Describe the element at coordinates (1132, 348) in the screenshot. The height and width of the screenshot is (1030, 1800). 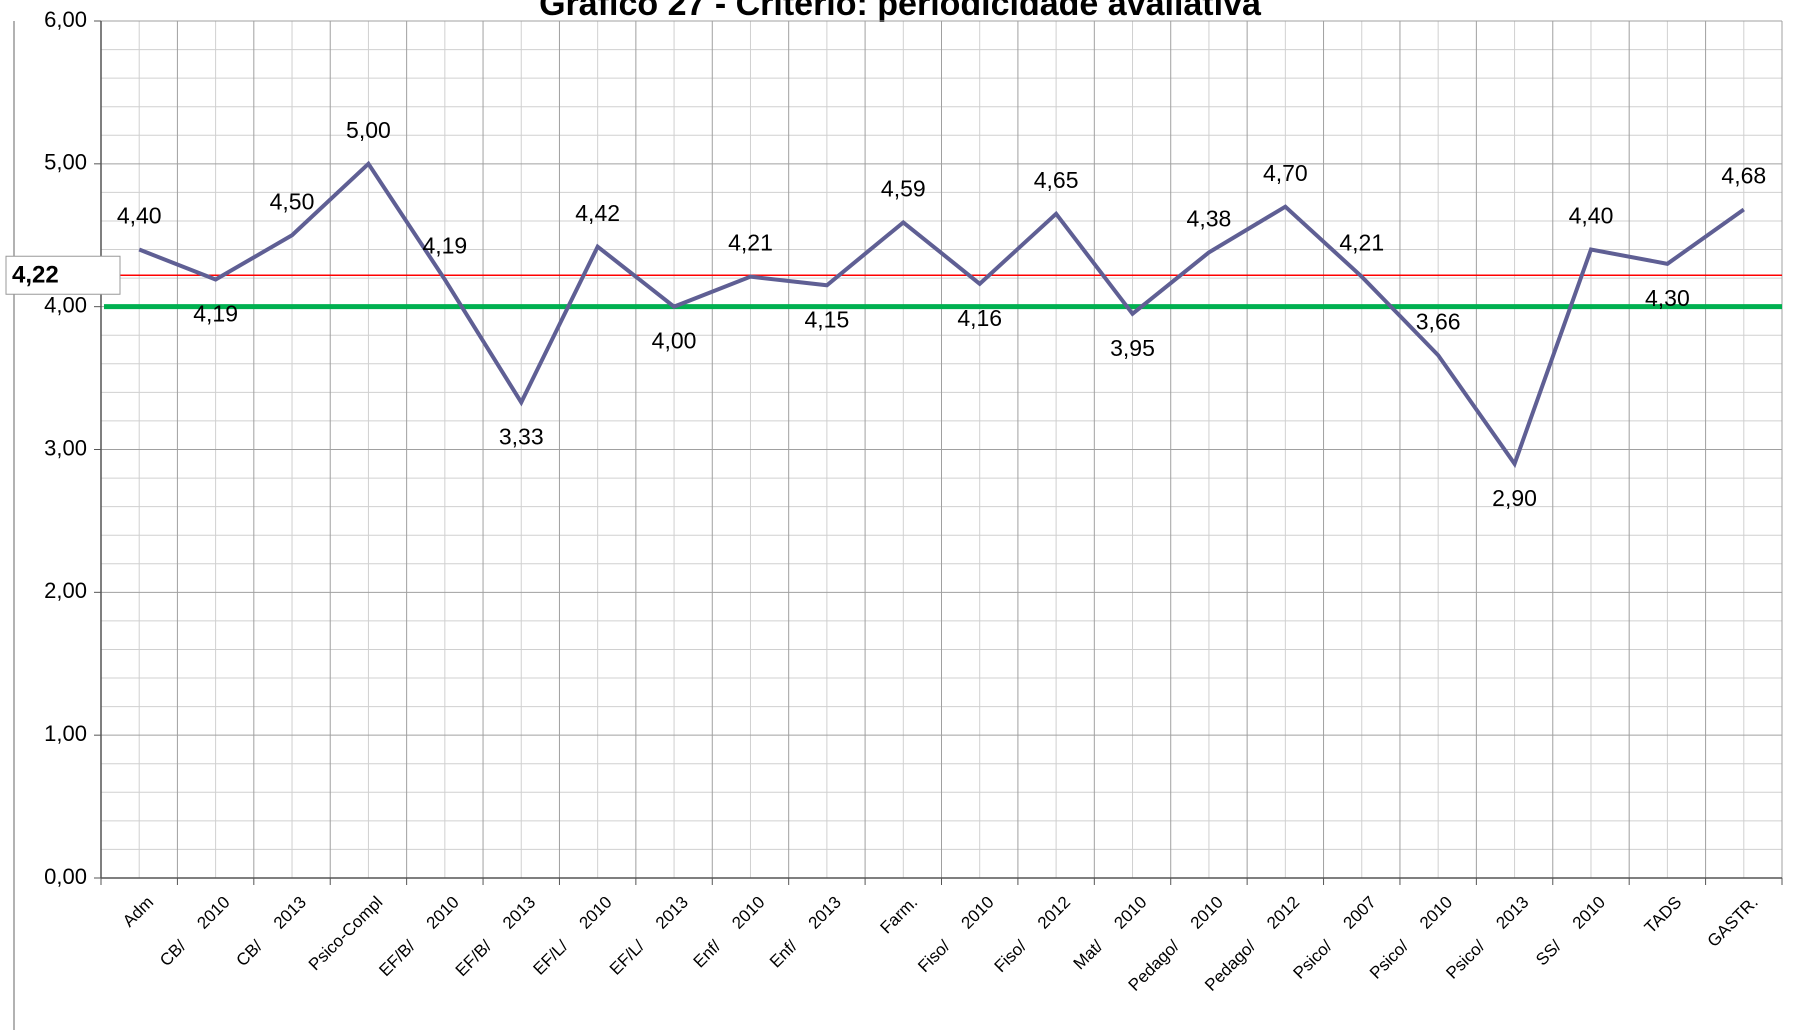
I see `data-label: 3,95` at that location.